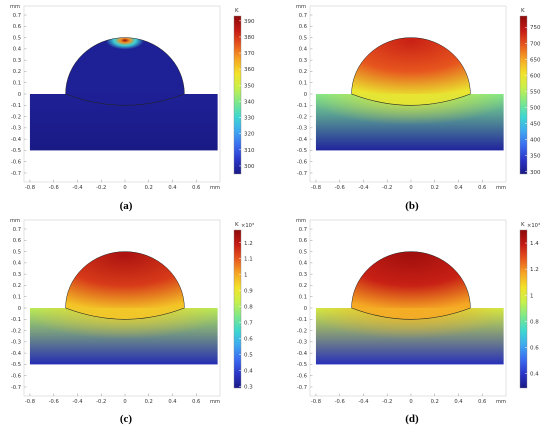  I want to click on colorbar-tick-label: 0.9, so click(248, 292).